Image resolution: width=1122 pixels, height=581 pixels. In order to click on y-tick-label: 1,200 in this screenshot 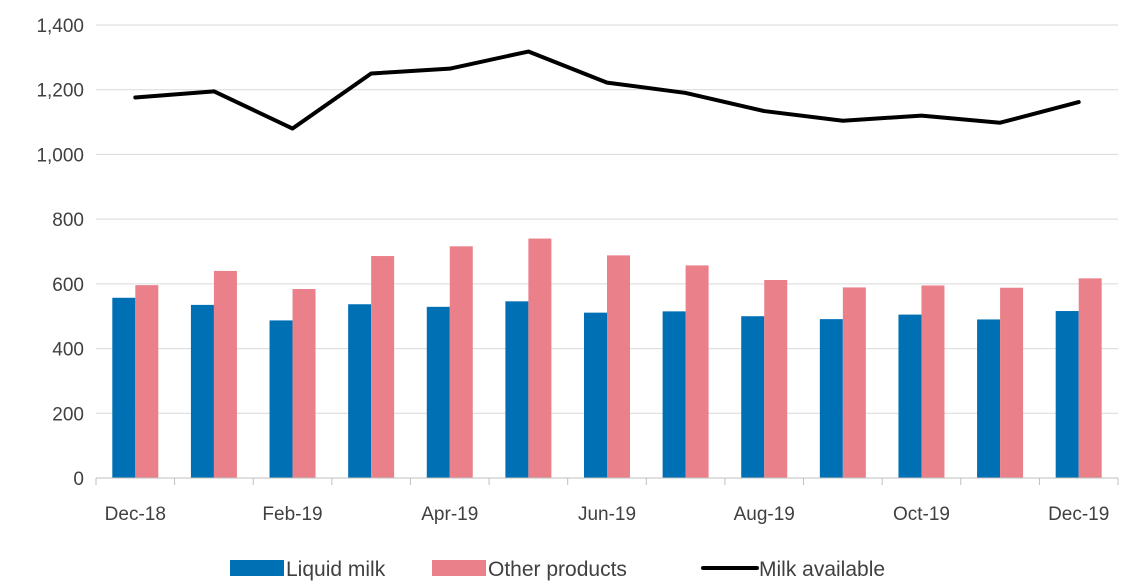, I will do `click(60, 91)`.